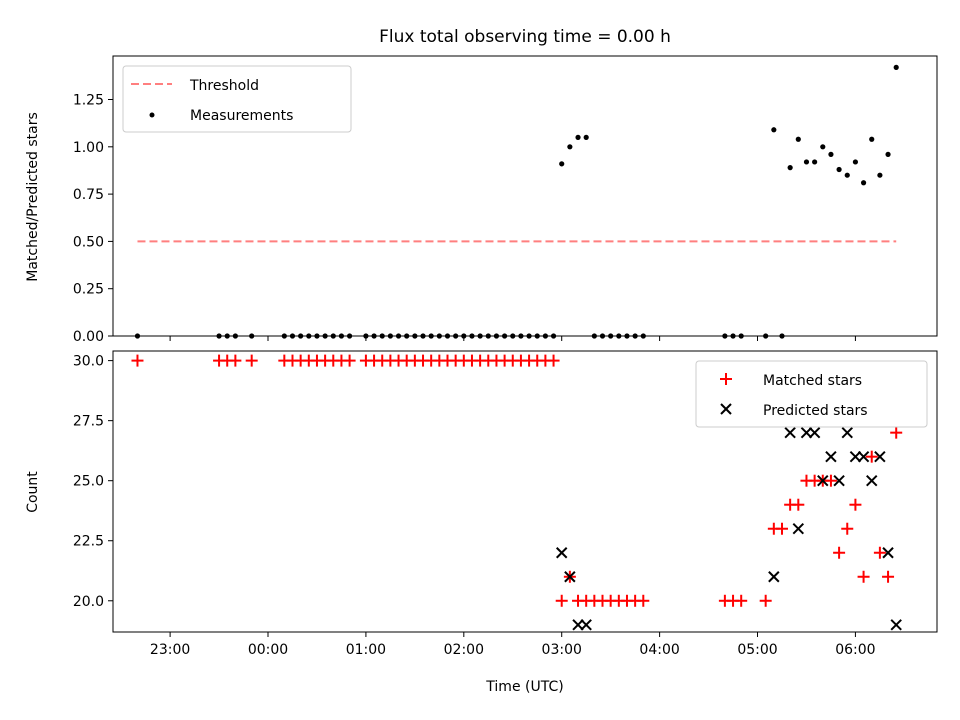 The width and height of the screenshot is (960, 720). Describe the element at coordinates (464, 650) in the screenshot. I see `bottom-x-tick-label: 02:00` at that location.